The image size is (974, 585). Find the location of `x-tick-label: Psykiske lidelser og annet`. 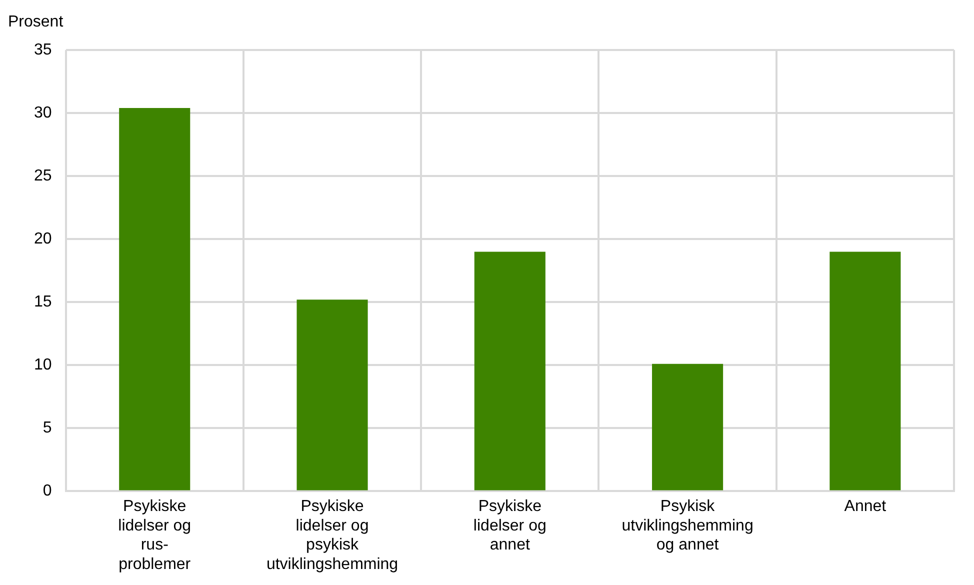

x-tick-label: Psykiske lidelser og annet is located at coordinates (509, 526).